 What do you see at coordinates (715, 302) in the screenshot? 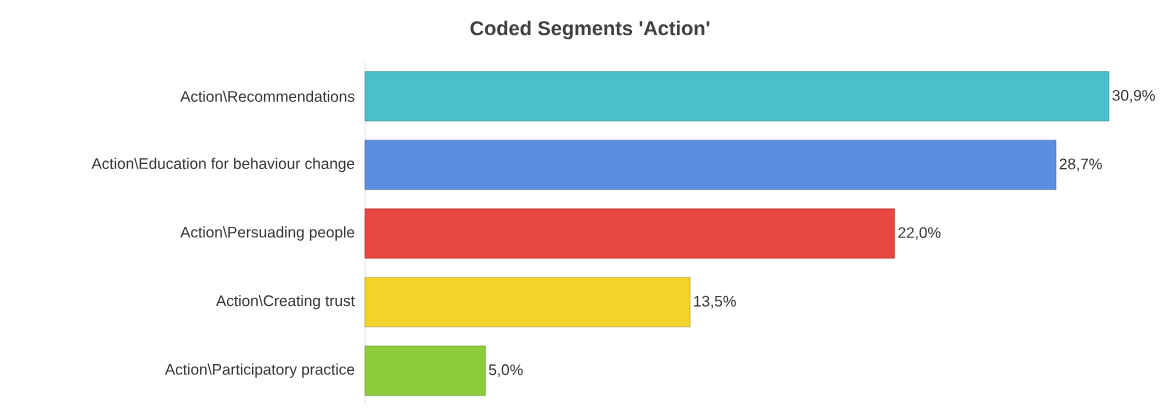
I see `data-label: 13,5%` at bounding box center [715, 302].